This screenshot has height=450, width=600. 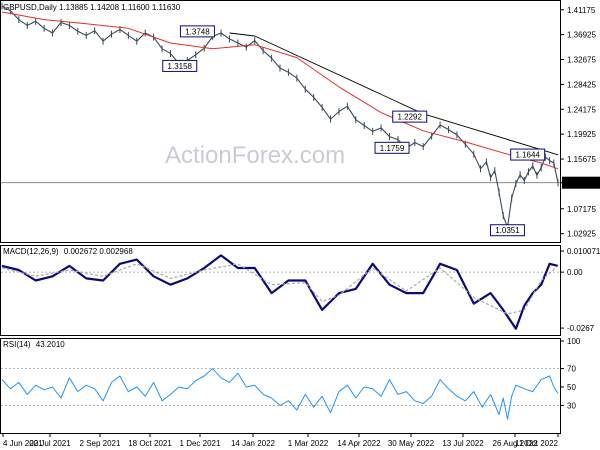 What do you see at coordinates (581, 159) in the screenshot?
I see `price-y-tick-label: 1.15675` at bounding box center [581, 159].